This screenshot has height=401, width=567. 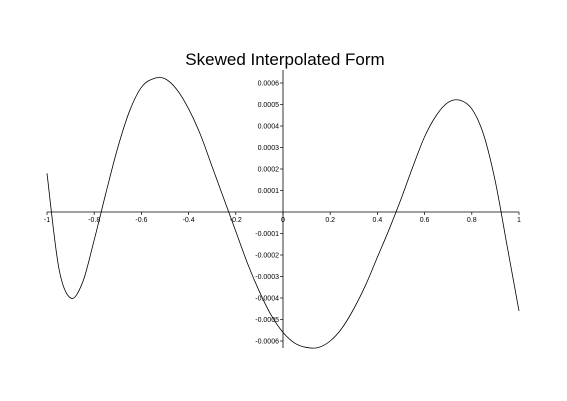 What do you see at coordinates (330, 220) in the screenshot?
I see `x-tick-label: 0.2` at bounding box center [330, 220].